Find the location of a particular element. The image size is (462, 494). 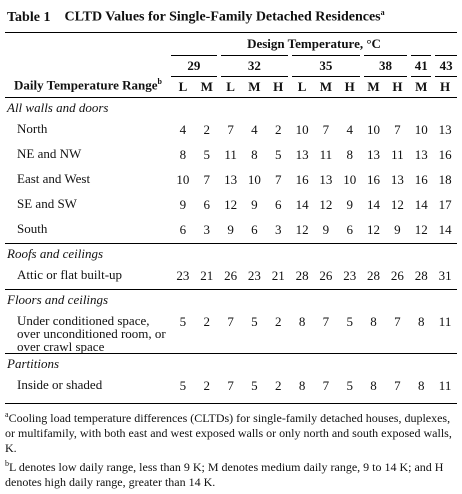

section-row: Partitions is located at coordinates (231, 363).